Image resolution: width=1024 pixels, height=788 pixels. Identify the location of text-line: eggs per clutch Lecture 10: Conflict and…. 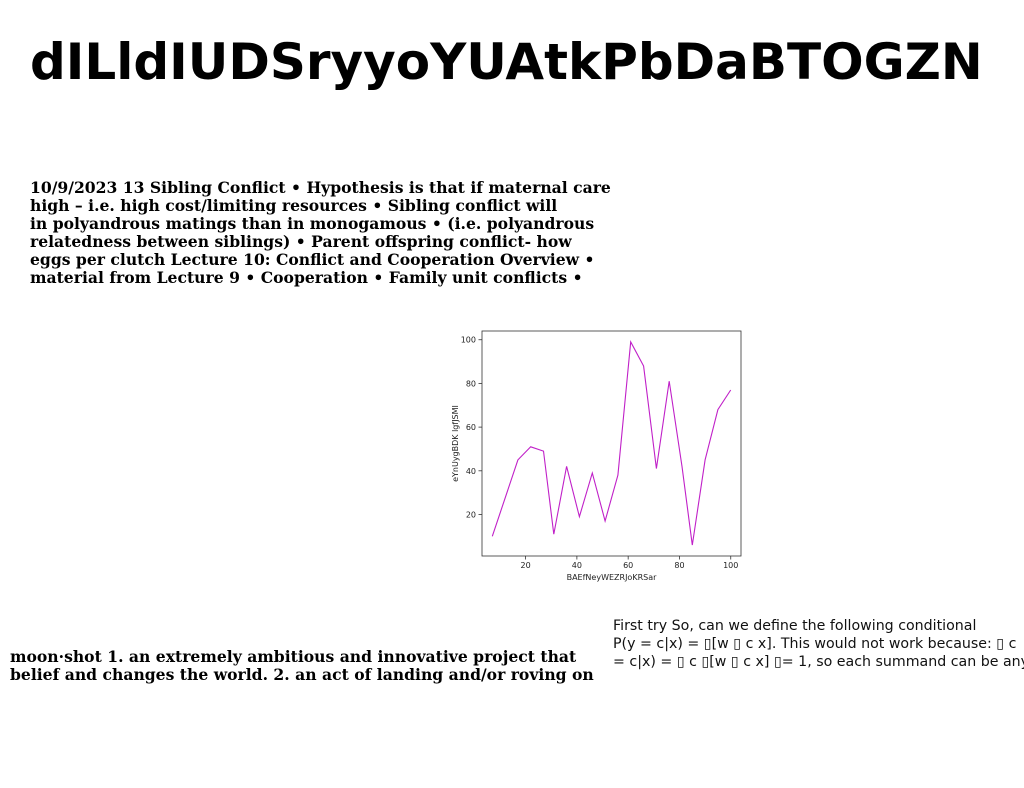
(312, 259).